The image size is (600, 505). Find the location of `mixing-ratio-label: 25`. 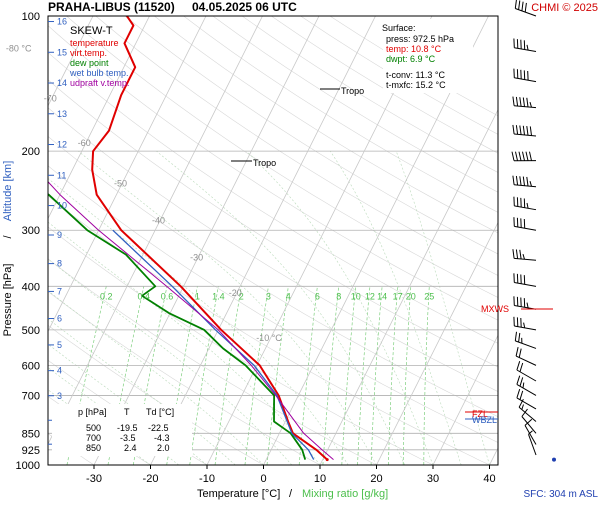

mixing-ratio-label: 25 is located at coordinates (429, 296).